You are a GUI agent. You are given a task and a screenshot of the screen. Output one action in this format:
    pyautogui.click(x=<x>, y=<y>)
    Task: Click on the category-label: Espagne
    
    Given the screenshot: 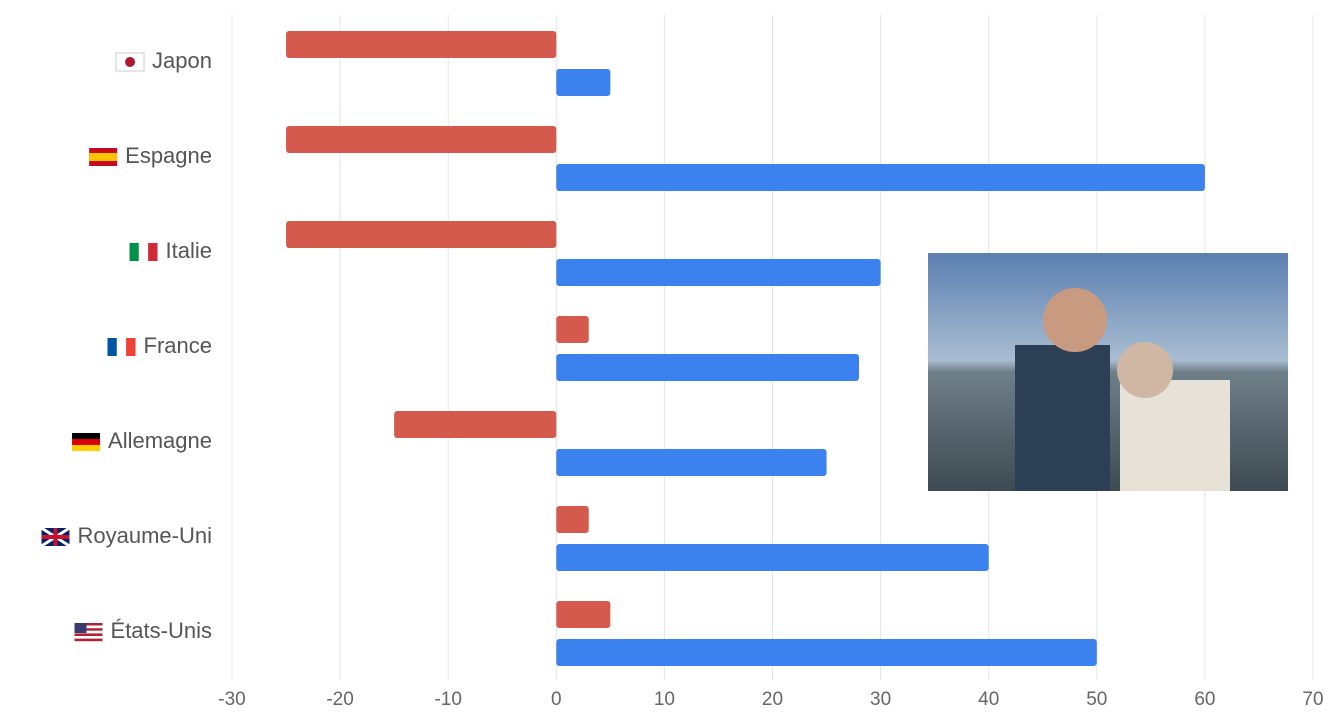 What is the action you would take?
    pyautogui.click(x=168, y=155)
    